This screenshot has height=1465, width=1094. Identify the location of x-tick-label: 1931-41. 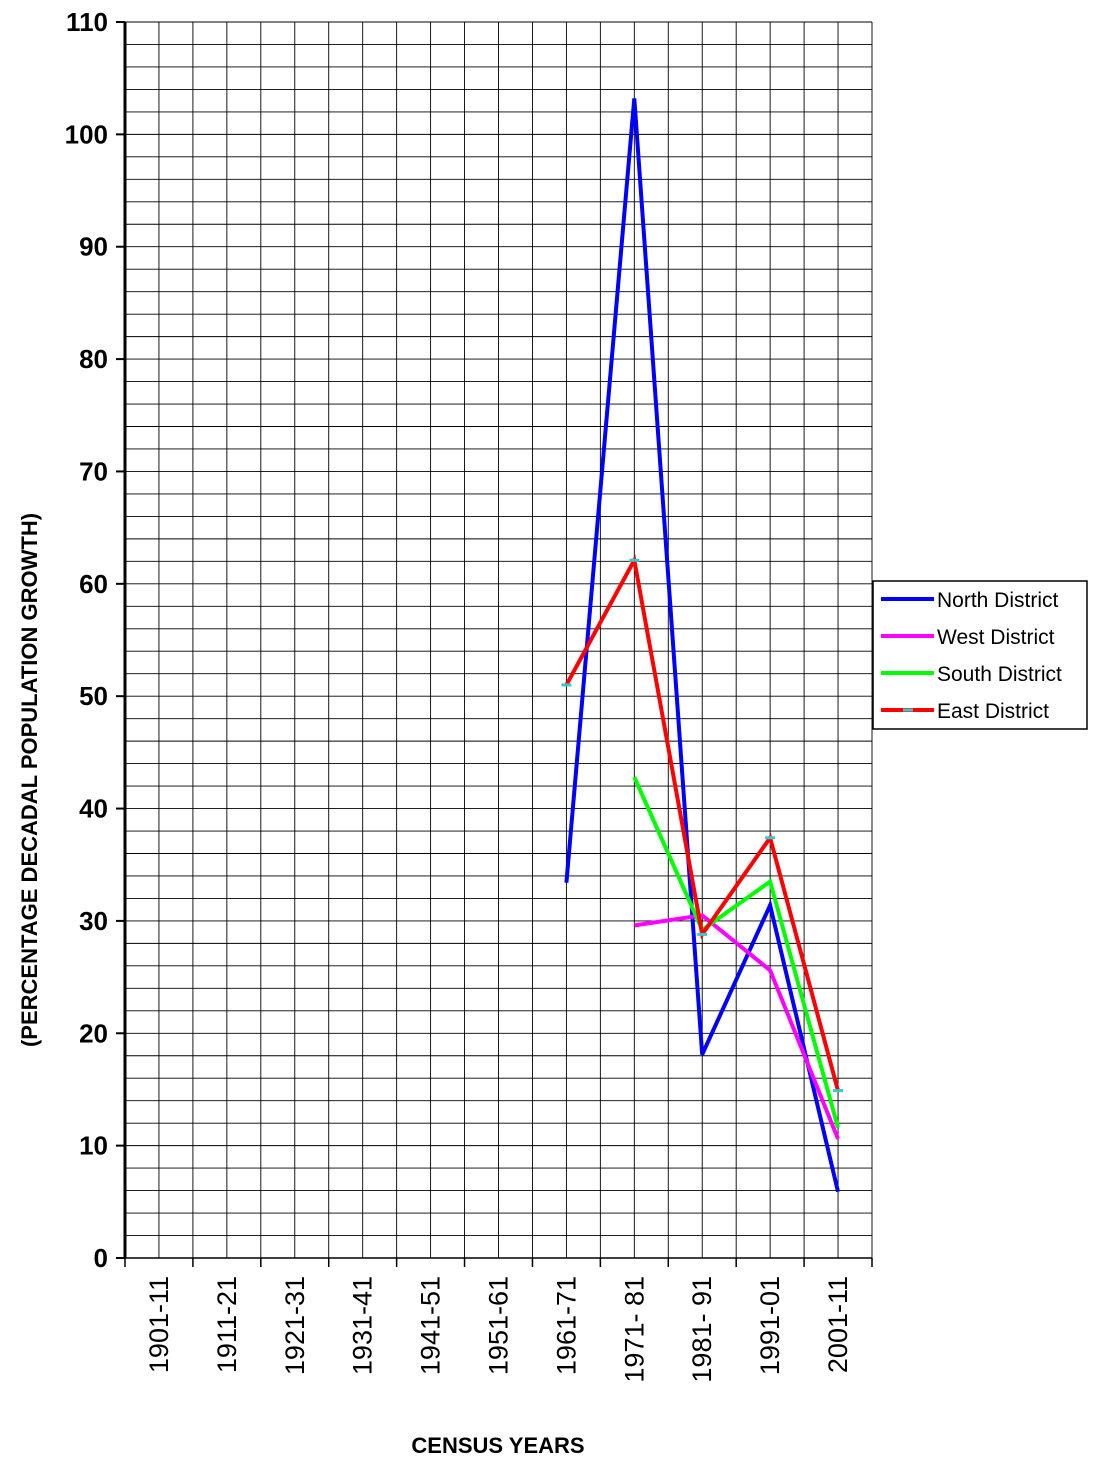
(363, 1325).